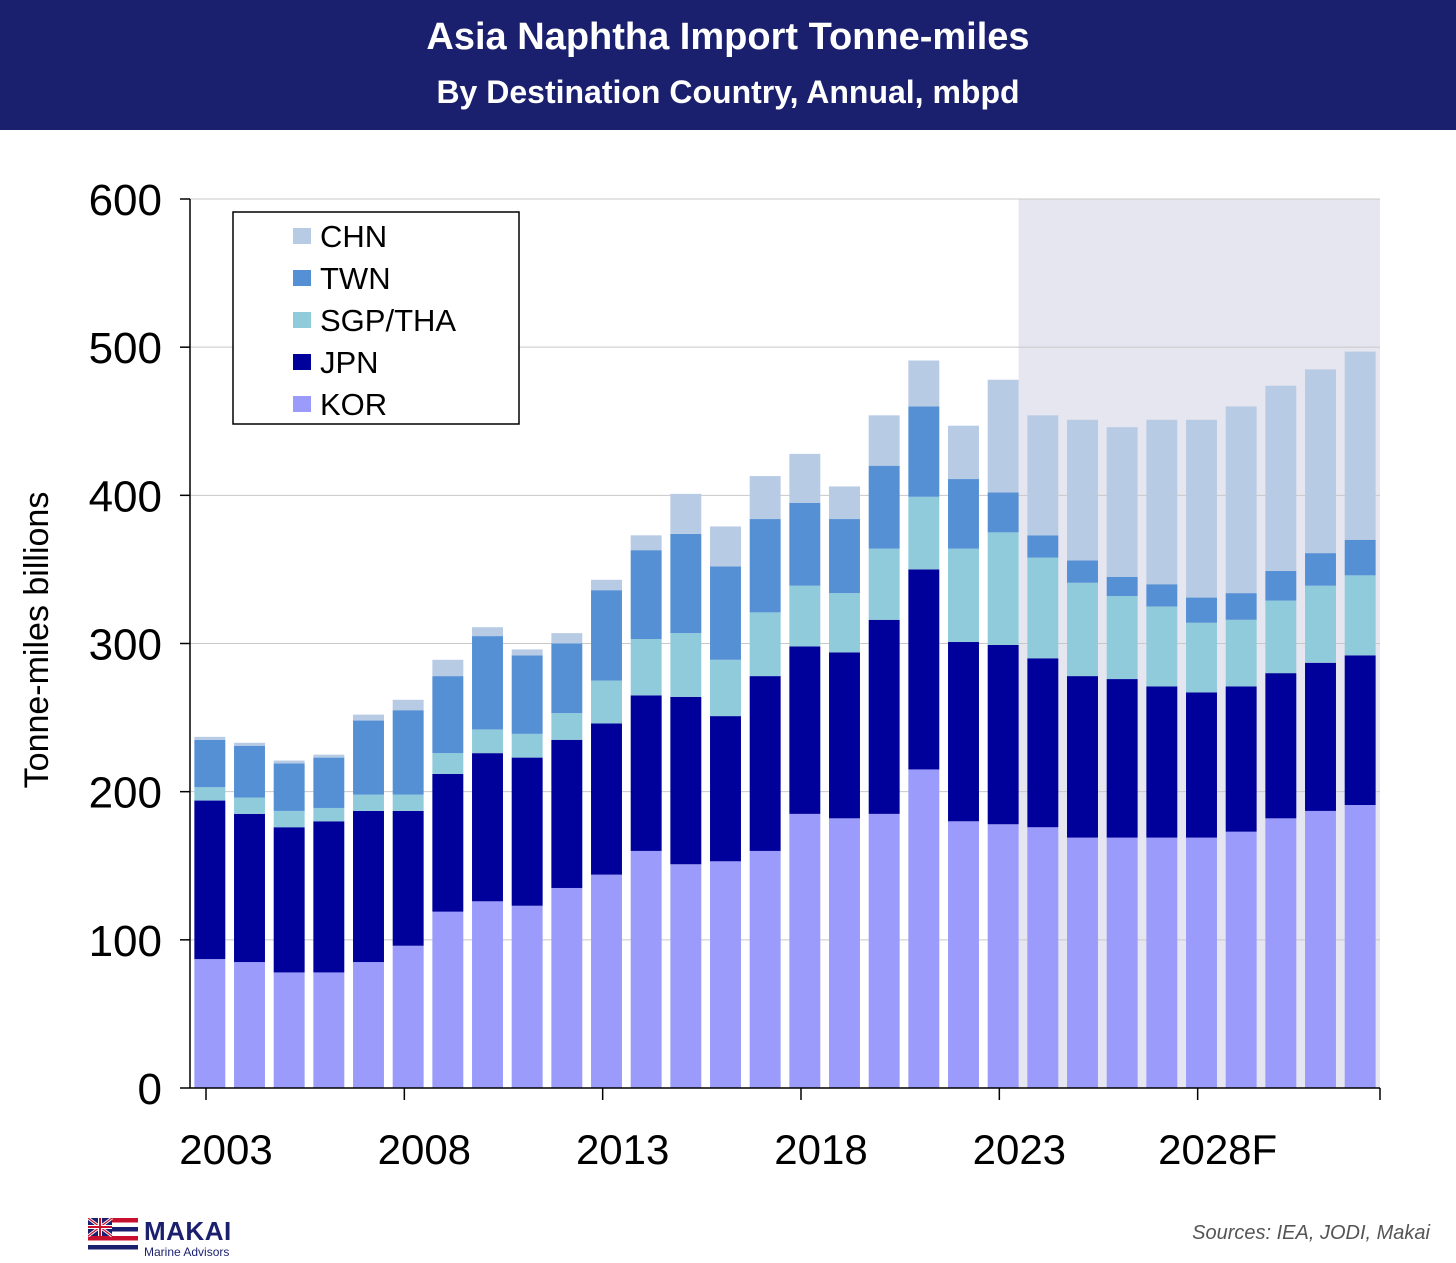  Describe the element at coordinates (728, 92) in the screenshot. I see `chart-subtitle: By Destination Country, Annual, mbpd` at that location.